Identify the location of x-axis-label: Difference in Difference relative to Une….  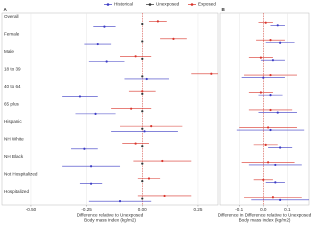
(265, 215).